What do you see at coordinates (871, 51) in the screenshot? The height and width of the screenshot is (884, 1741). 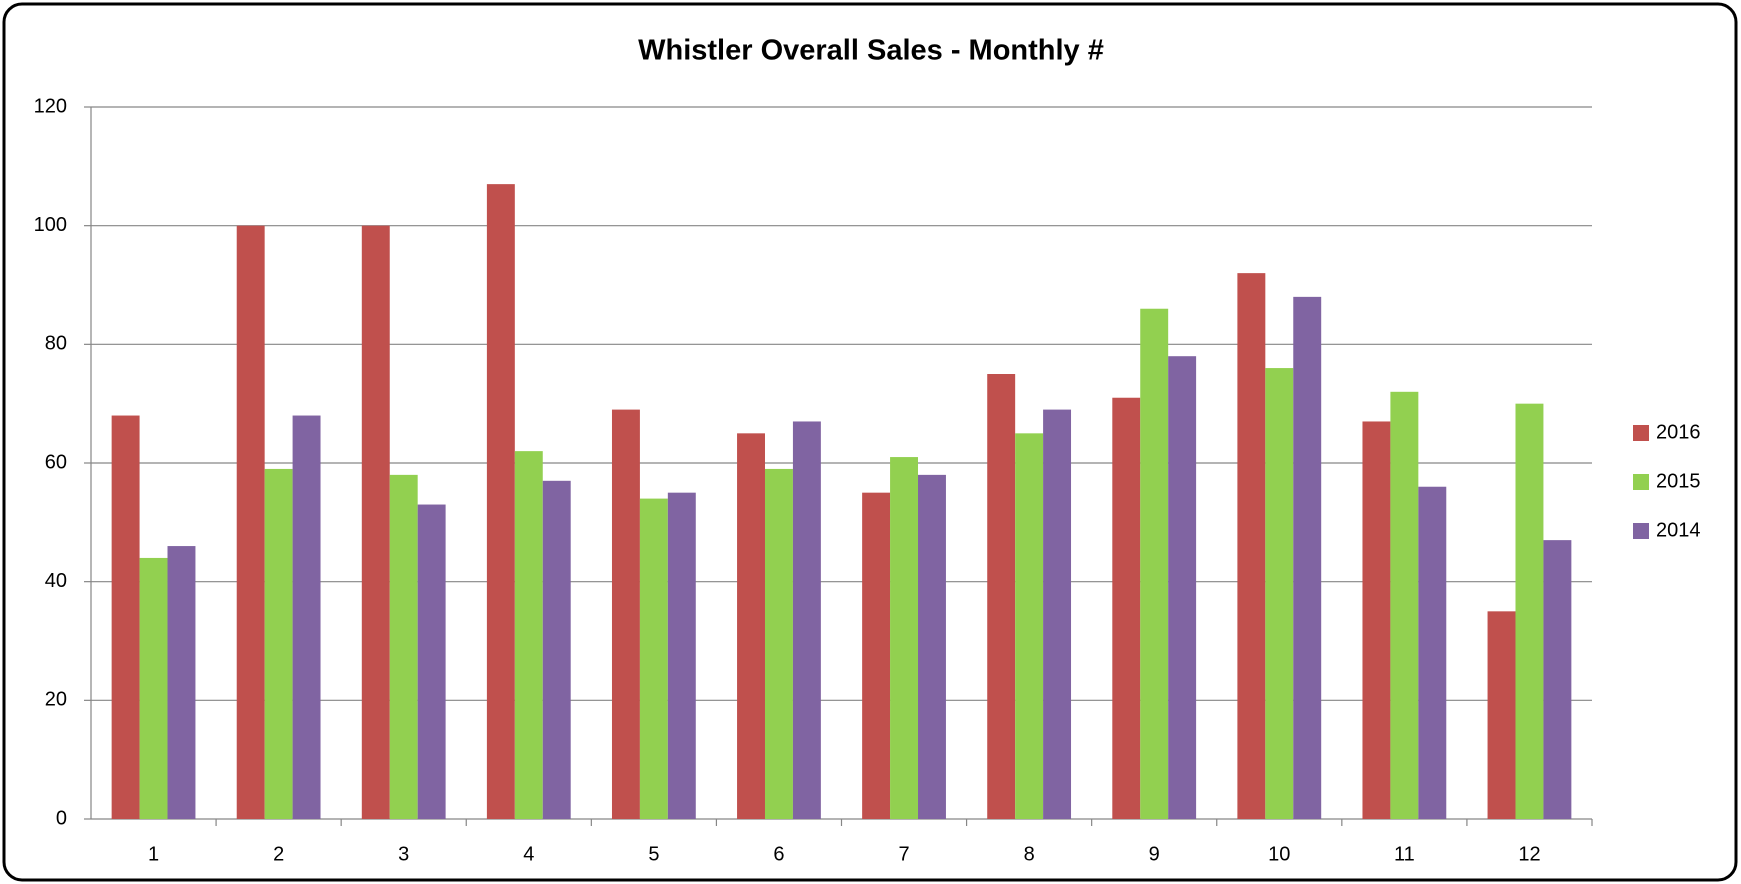 I see `chart-title: Whistler Overall Sales - Monthly #` at bounding box center [871, 51].